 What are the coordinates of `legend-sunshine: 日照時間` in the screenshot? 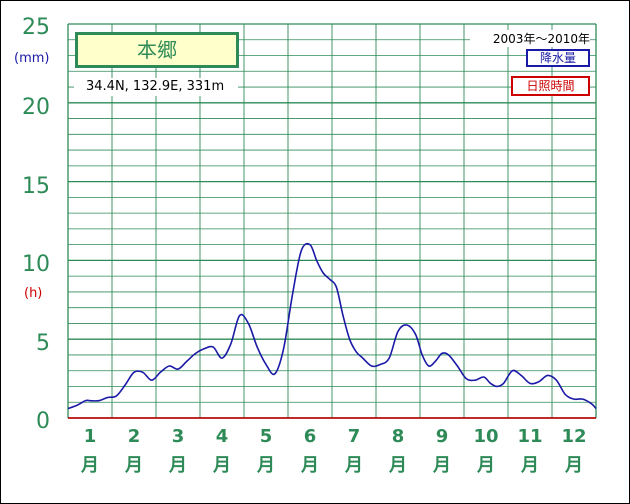 It's located at (550, 86).